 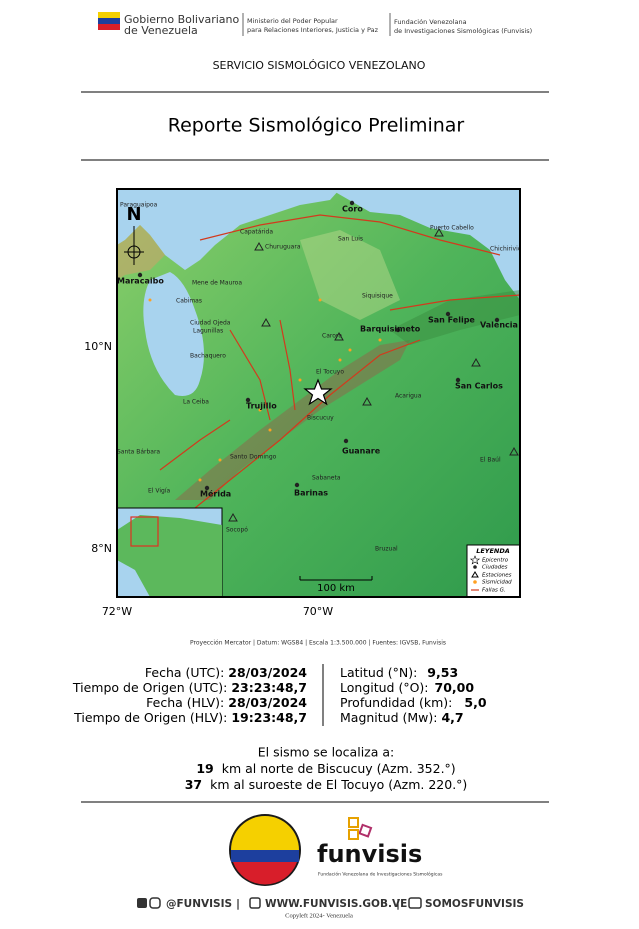 What do you see at coordinates (350, 239) in the screenshot?
I see `map-label: San Luis` at bounding box center [350, 239].